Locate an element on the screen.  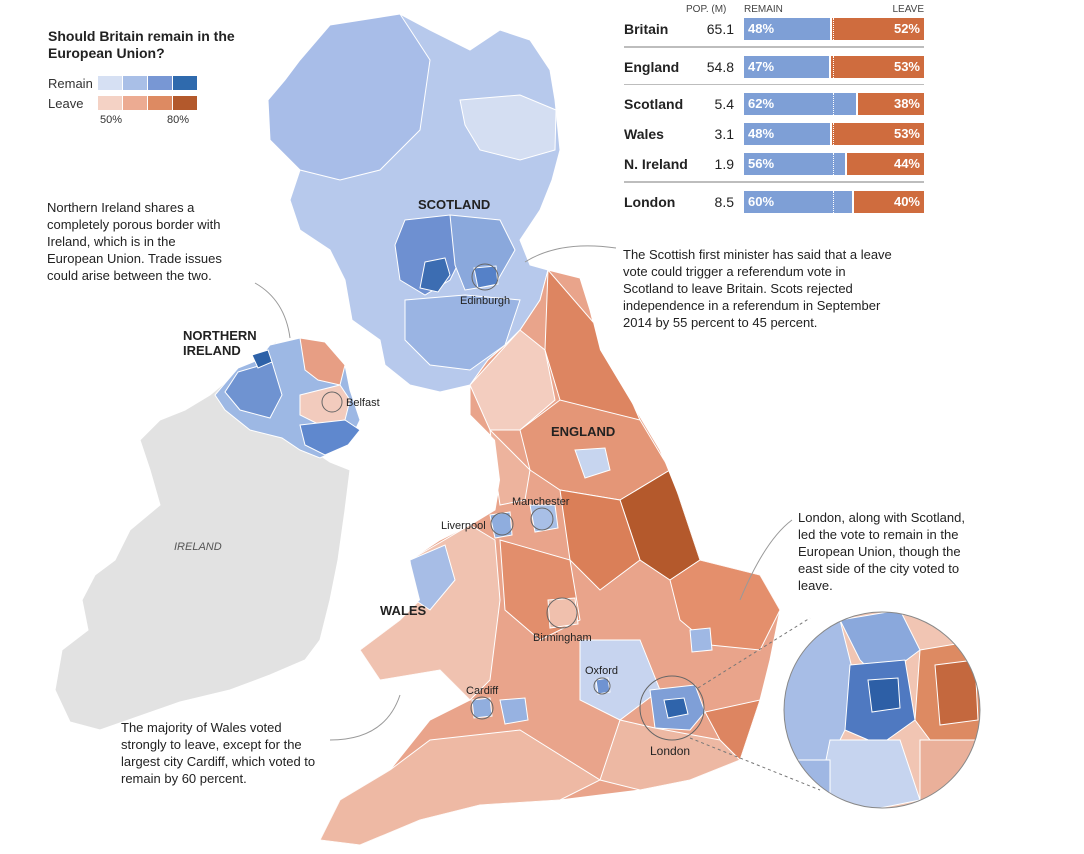
result-bar: 48% 53% is located at coordinates (834, 134).